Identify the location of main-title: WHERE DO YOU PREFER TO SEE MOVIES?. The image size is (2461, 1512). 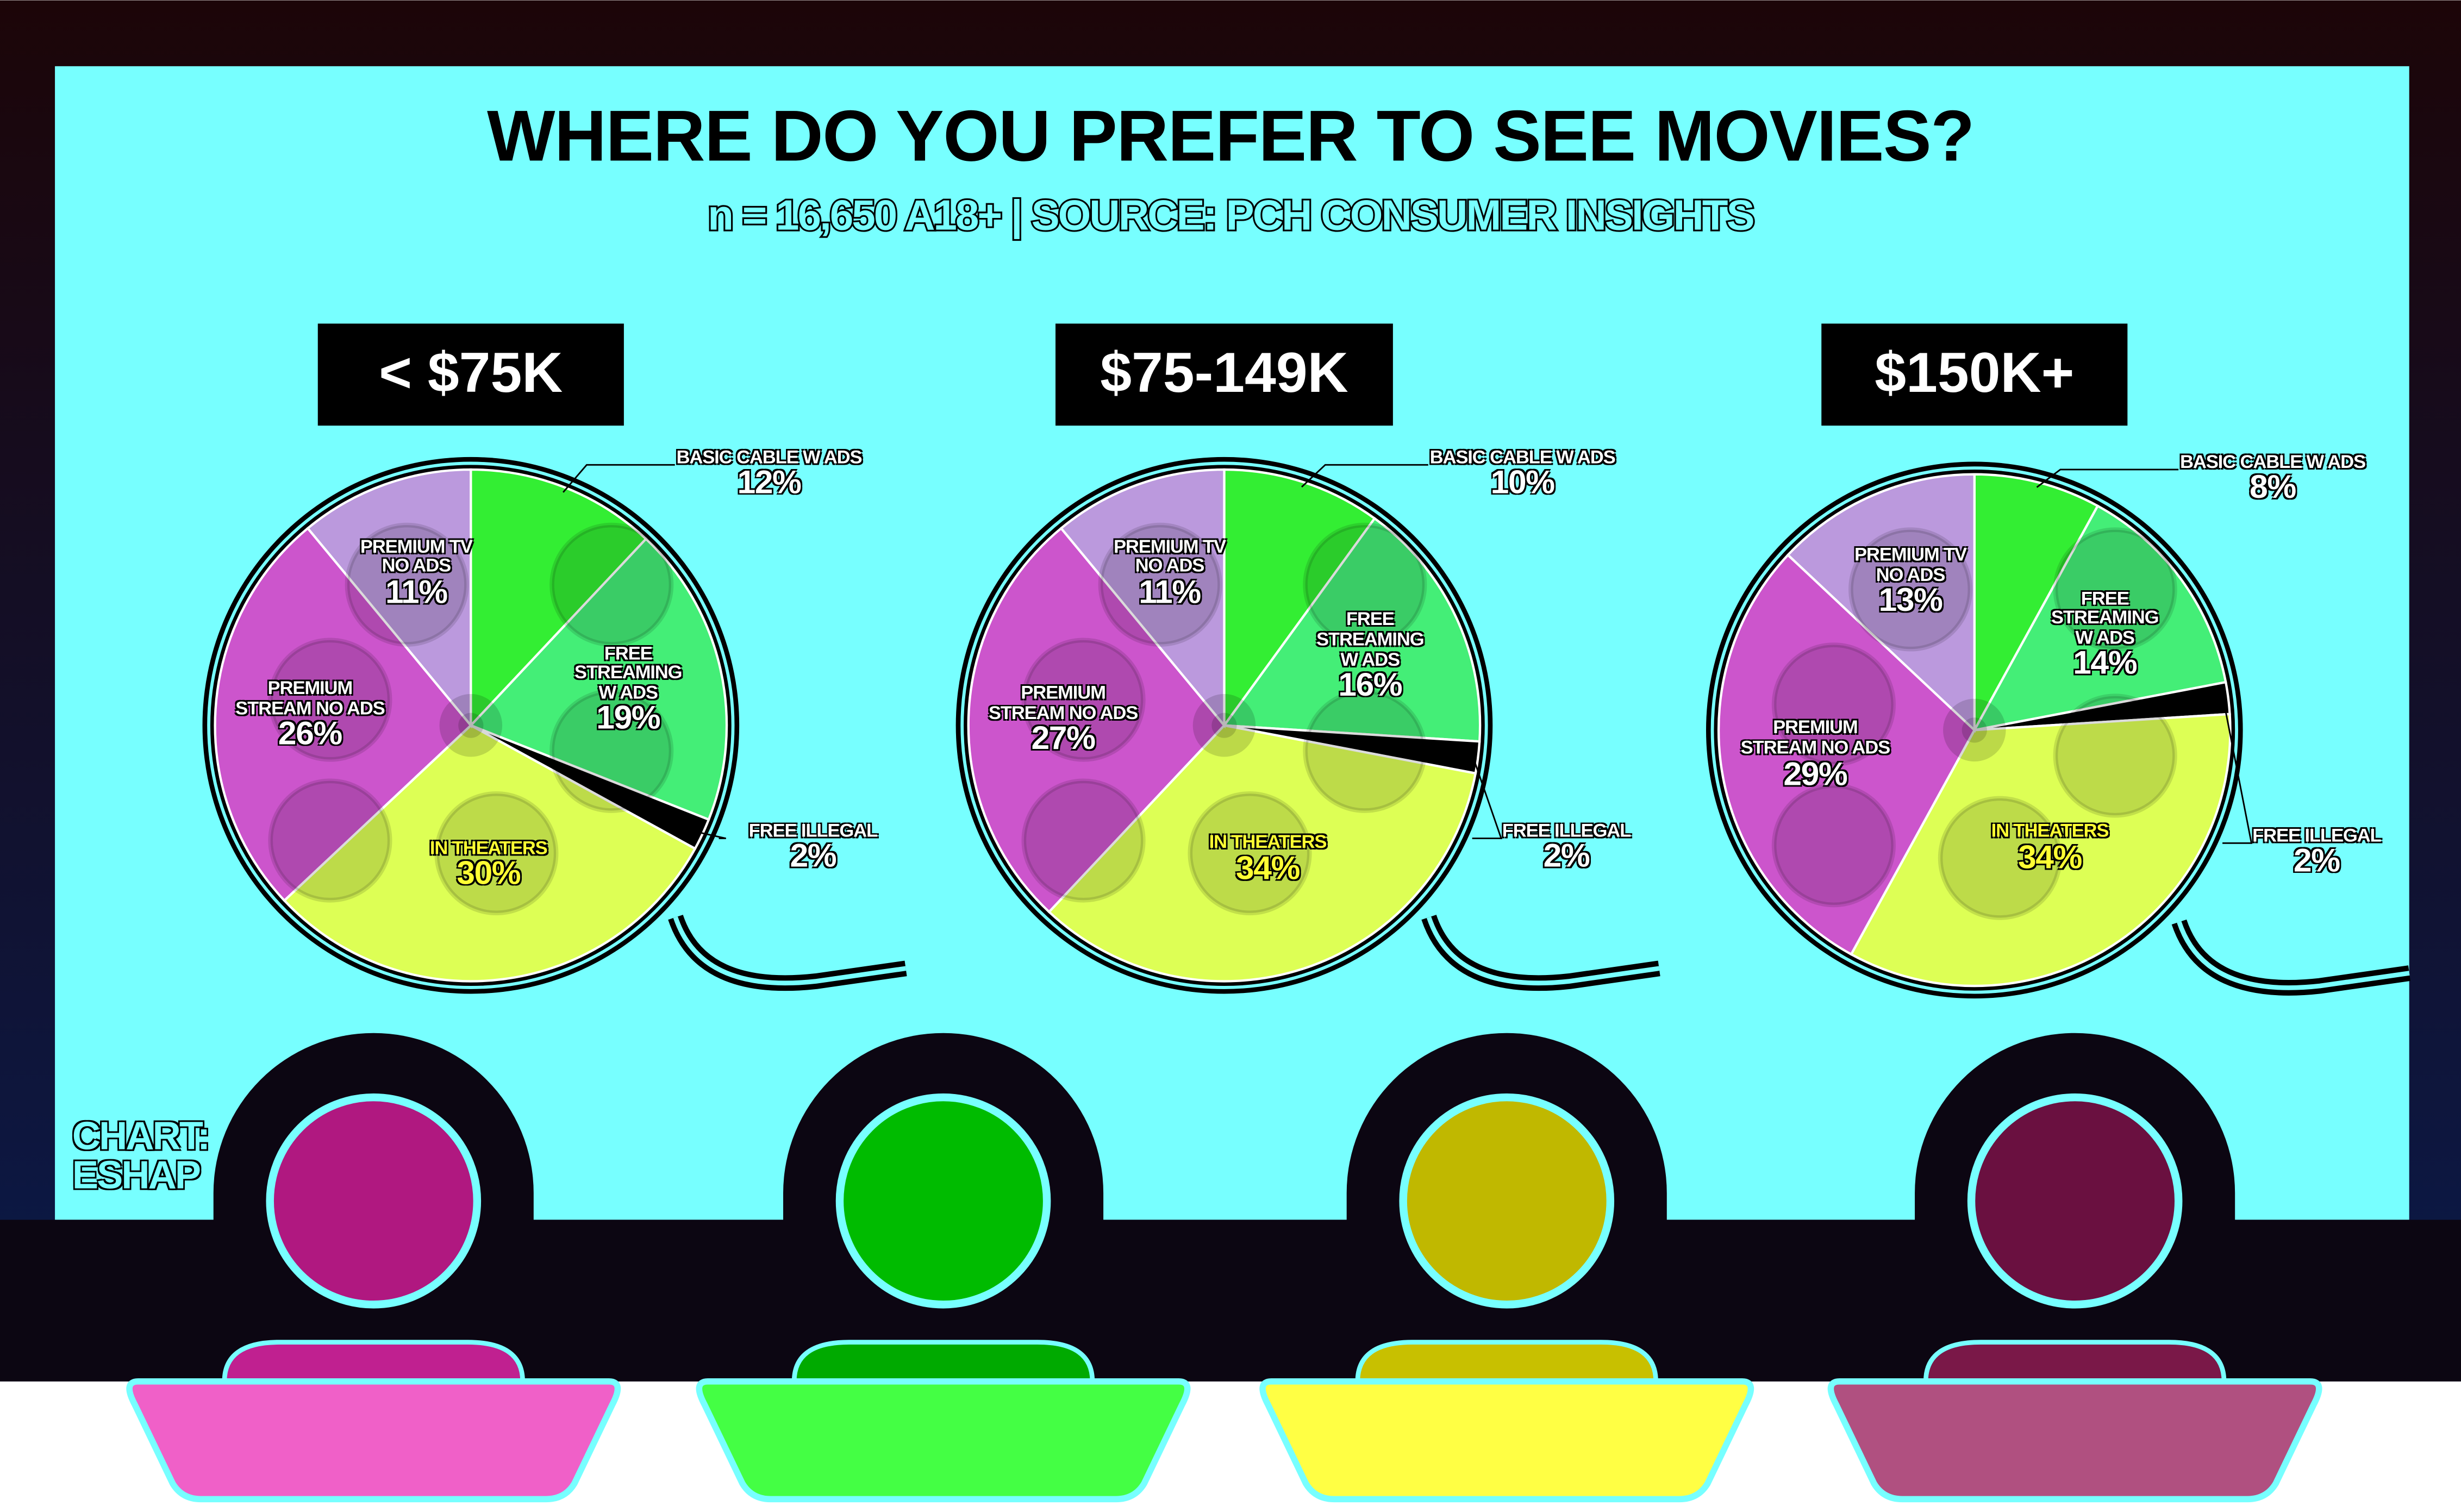
(1230, 136).